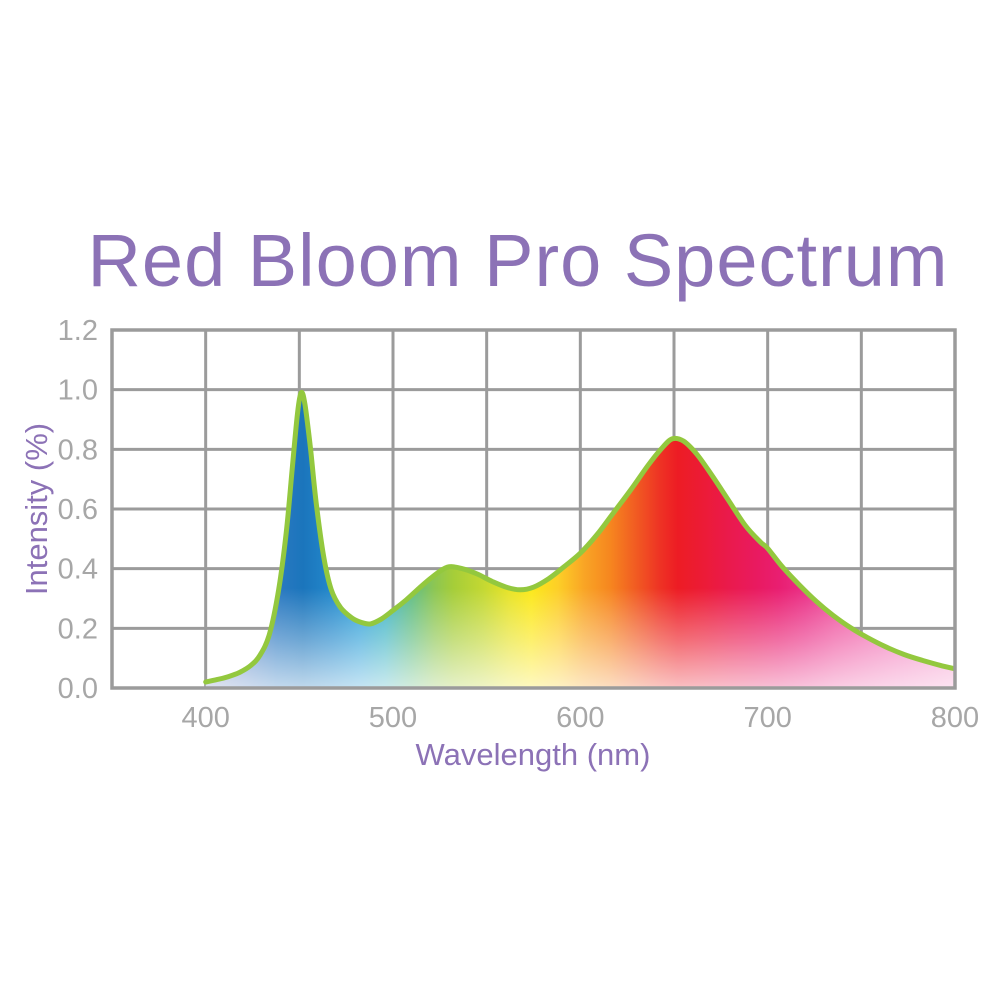 Image resolution: width=1000 pixels, height=1000 pixels. Describe the element at coordinates (78, 510) in the screenshot. I see `y-tick-label: 0.6` at that location.